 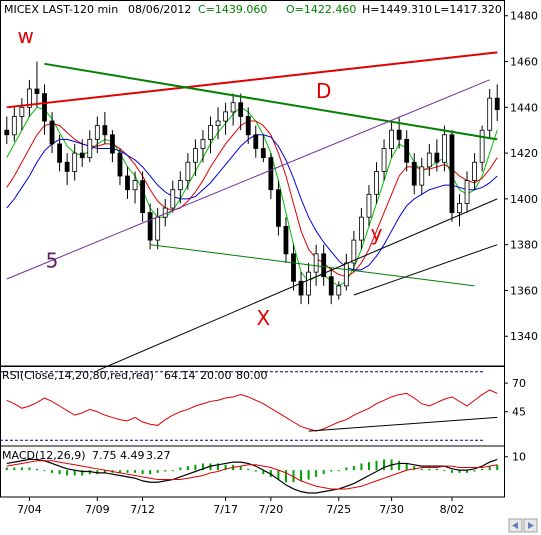 I want to click on rsi-title: RSI(Close,14,20,80,red,red), so click(x=78, y=375).